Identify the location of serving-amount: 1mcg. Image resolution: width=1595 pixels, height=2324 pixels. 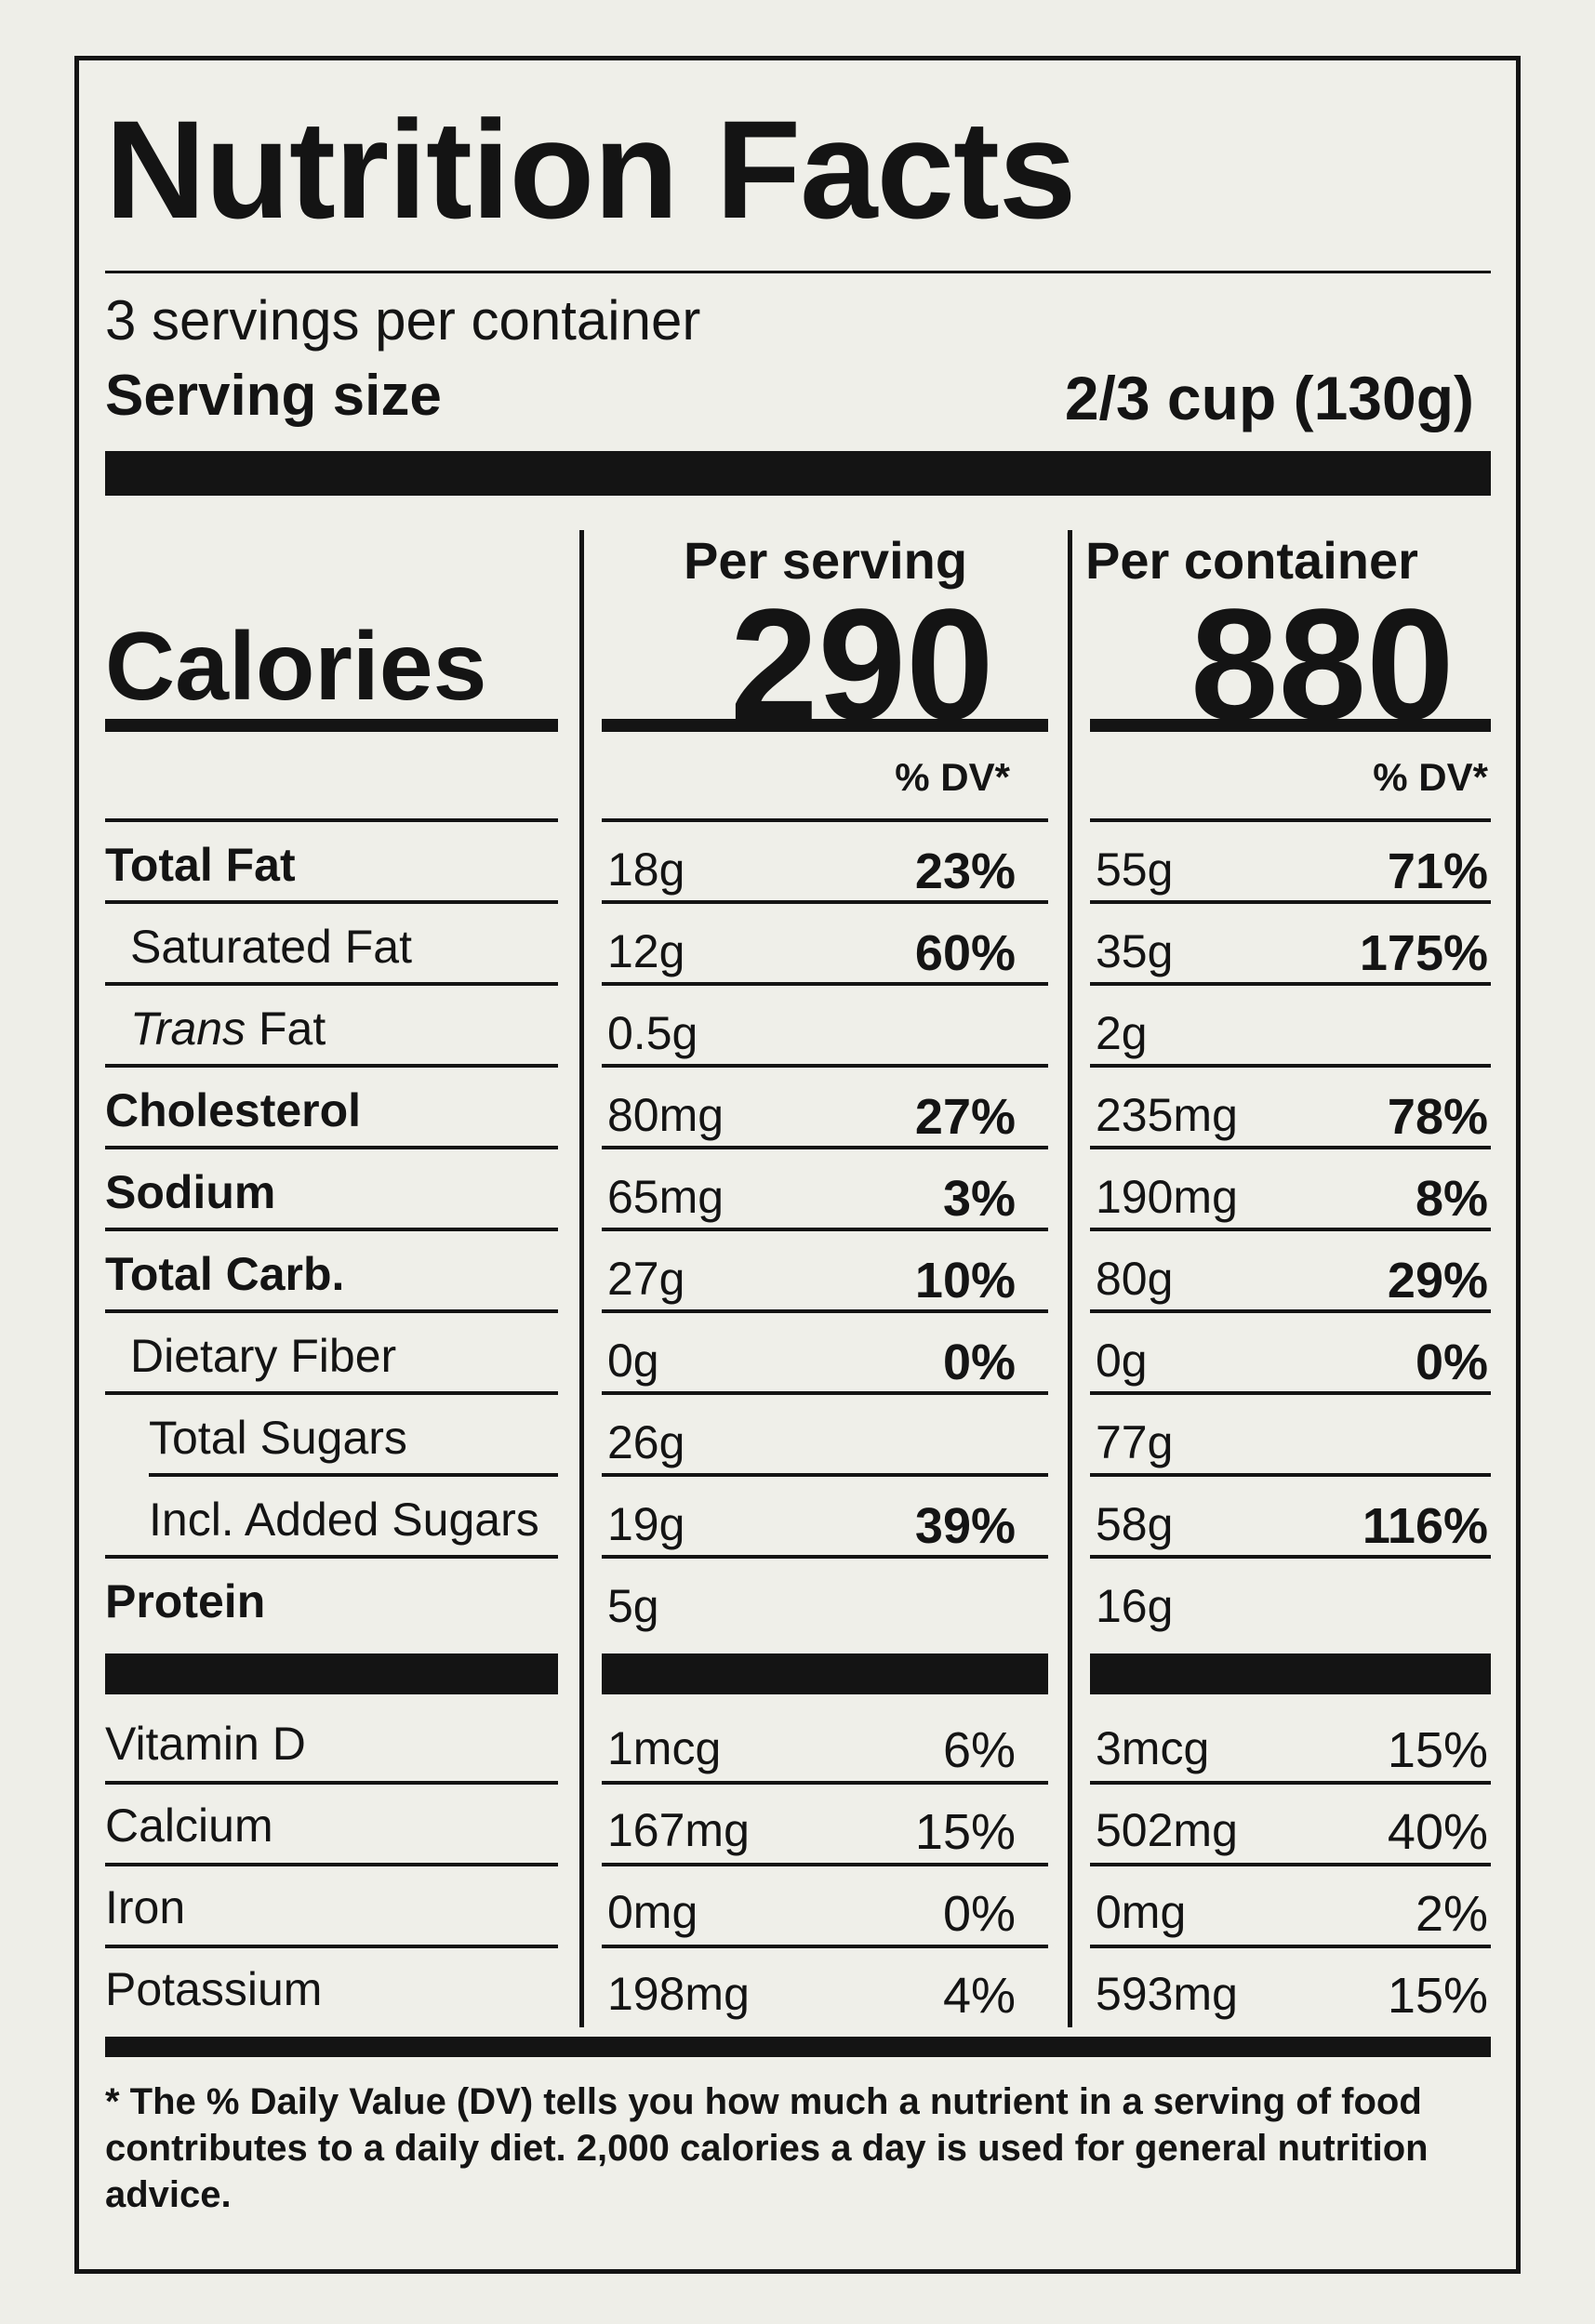
(664, 1748).